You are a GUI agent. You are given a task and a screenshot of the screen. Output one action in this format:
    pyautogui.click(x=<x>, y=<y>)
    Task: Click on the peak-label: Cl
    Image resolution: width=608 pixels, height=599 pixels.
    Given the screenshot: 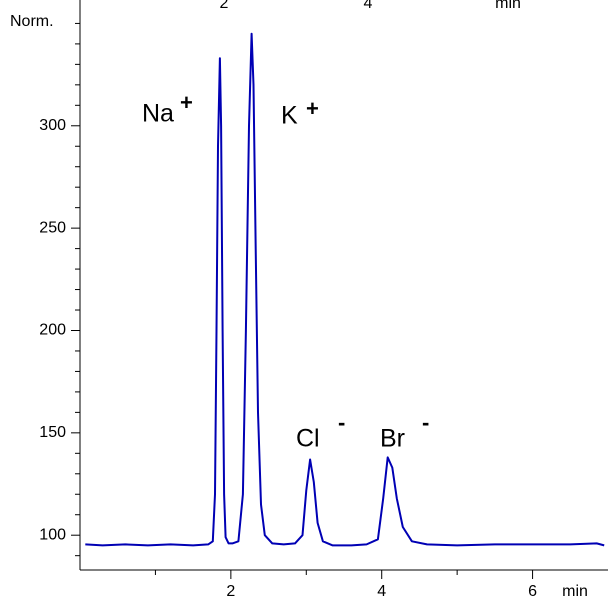 What is the action you would take?
    pyautogui.click(x=308, y=439)
    